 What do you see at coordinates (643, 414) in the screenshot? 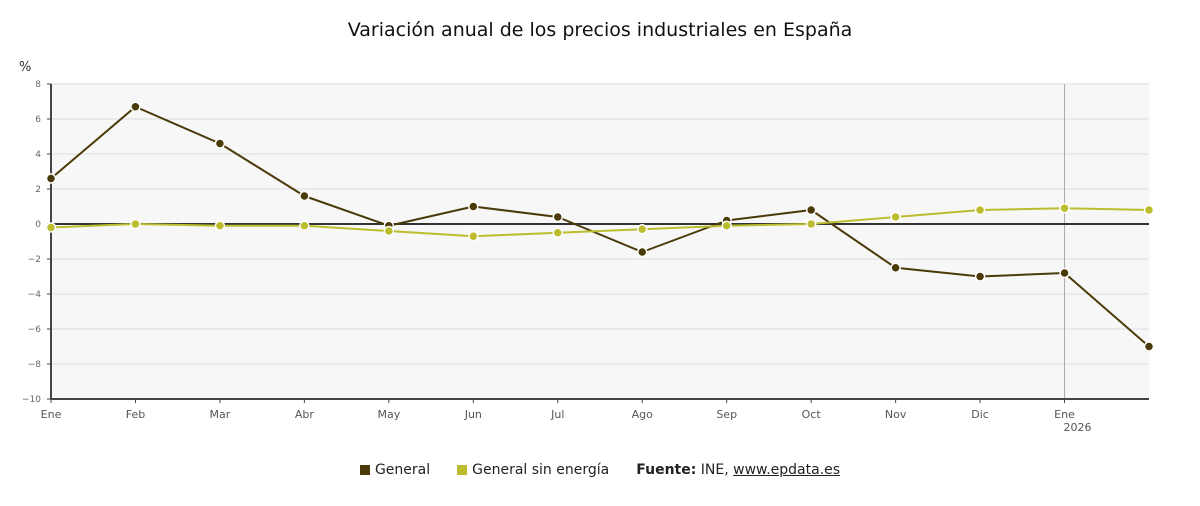
I see `x-tick-label: Ago` at bounding box center [643, 414].